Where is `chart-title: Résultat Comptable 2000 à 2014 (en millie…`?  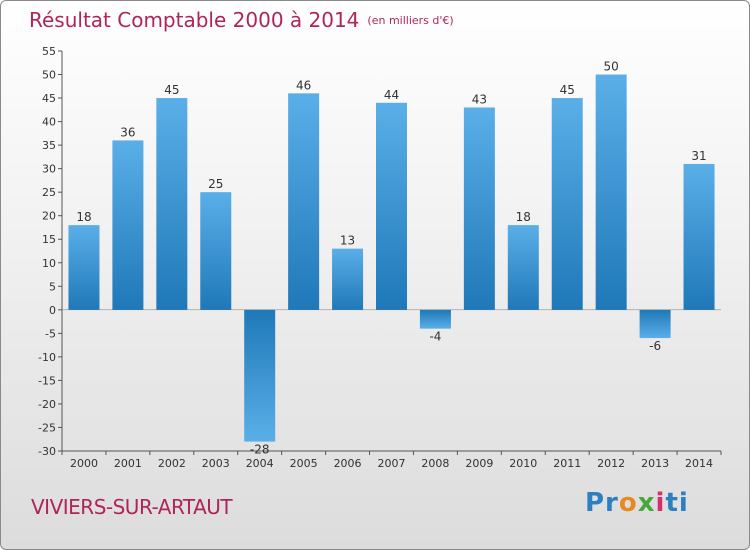
chart-title: Résultat Comptable 2000 à 2014 (en millie… is located at coordinates (241, 20).